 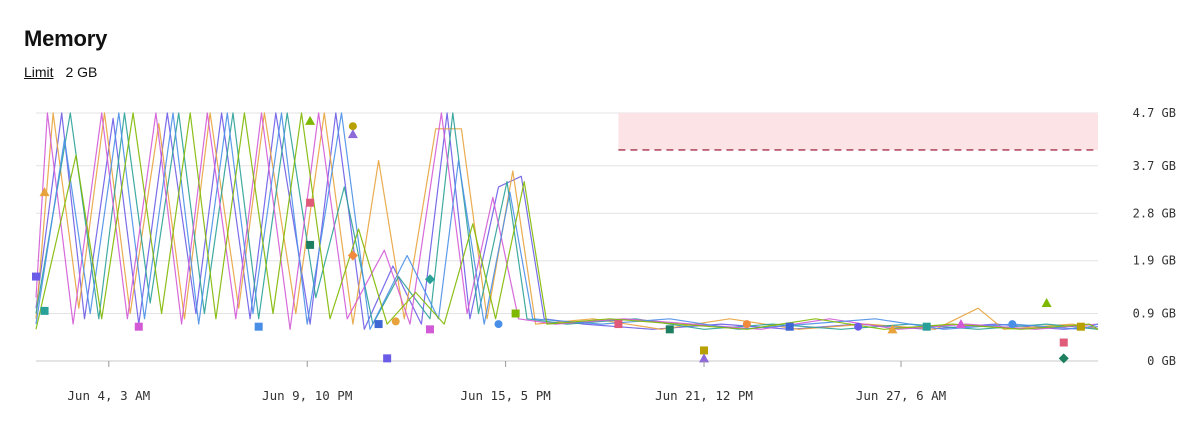 I want to click on x-tick-label: Jun 4, 3 AM, so click(x=108, y=395).